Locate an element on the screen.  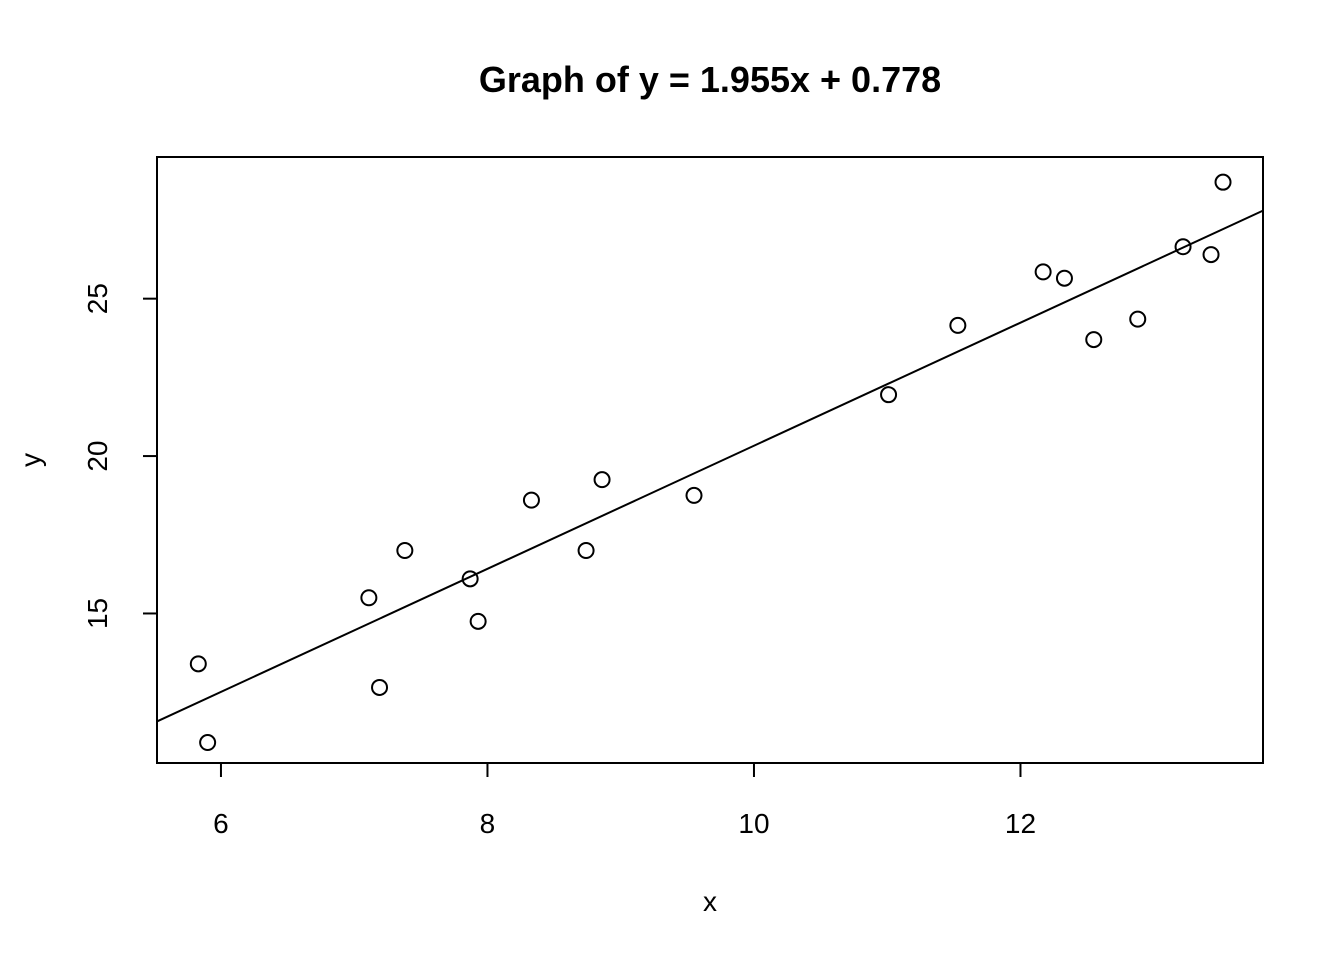
x-tick-label: 12 is located at coordinates (1020, 823).